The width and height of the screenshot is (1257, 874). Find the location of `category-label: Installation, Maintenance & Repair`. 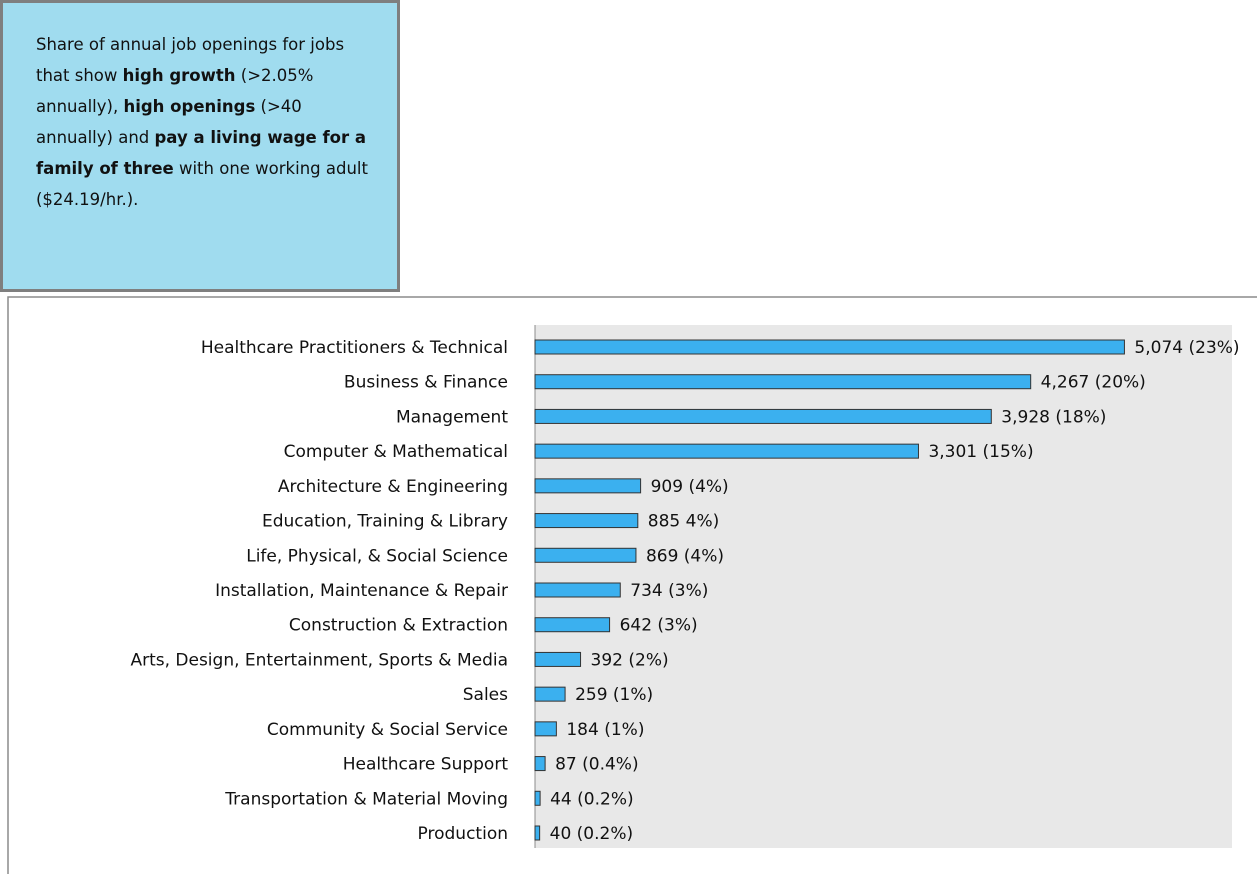

category-label: Installation, Maintenance & Repair is located at coordinates (361, 591).